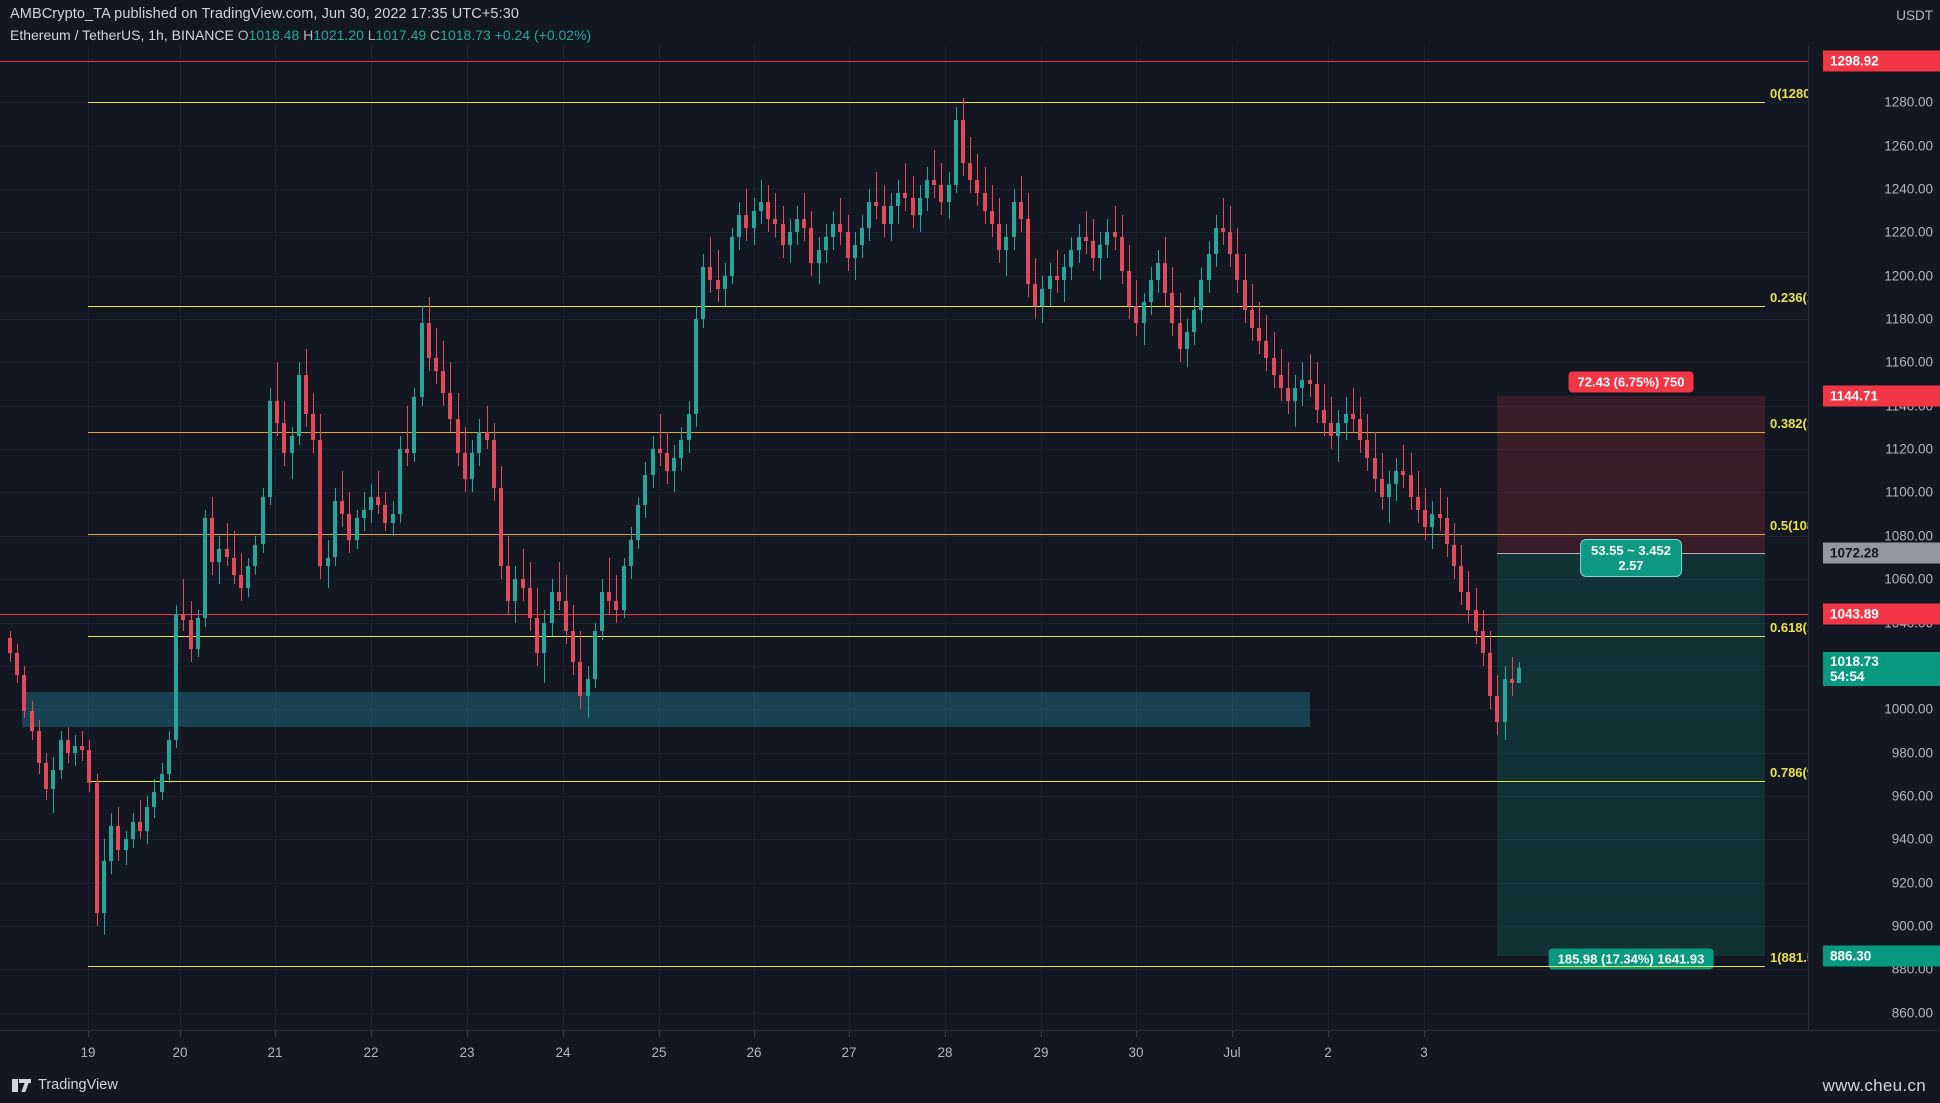  I want to click on grid-line-vertical, so click(1328, 538).